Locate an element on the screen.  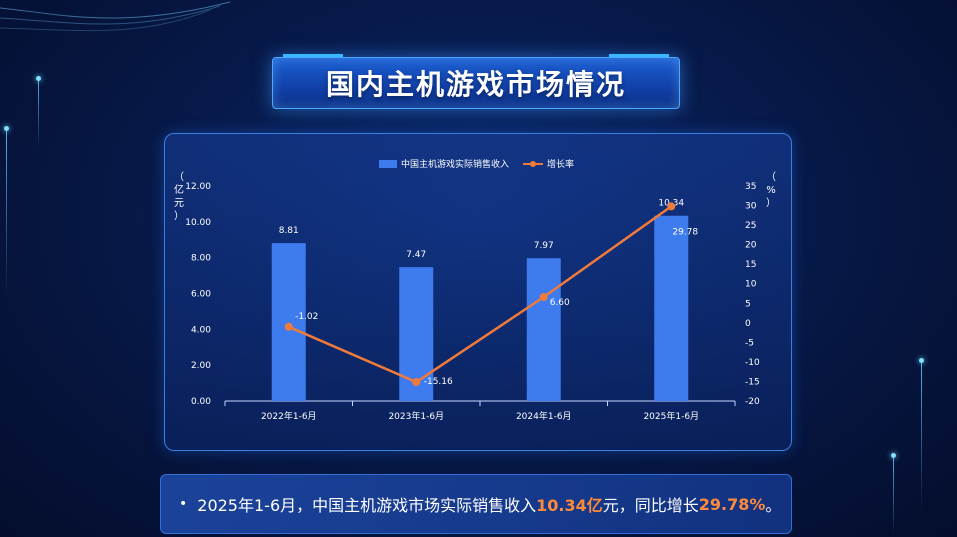
left-tick-label: 2.00 is located at coordinates (201, 366).